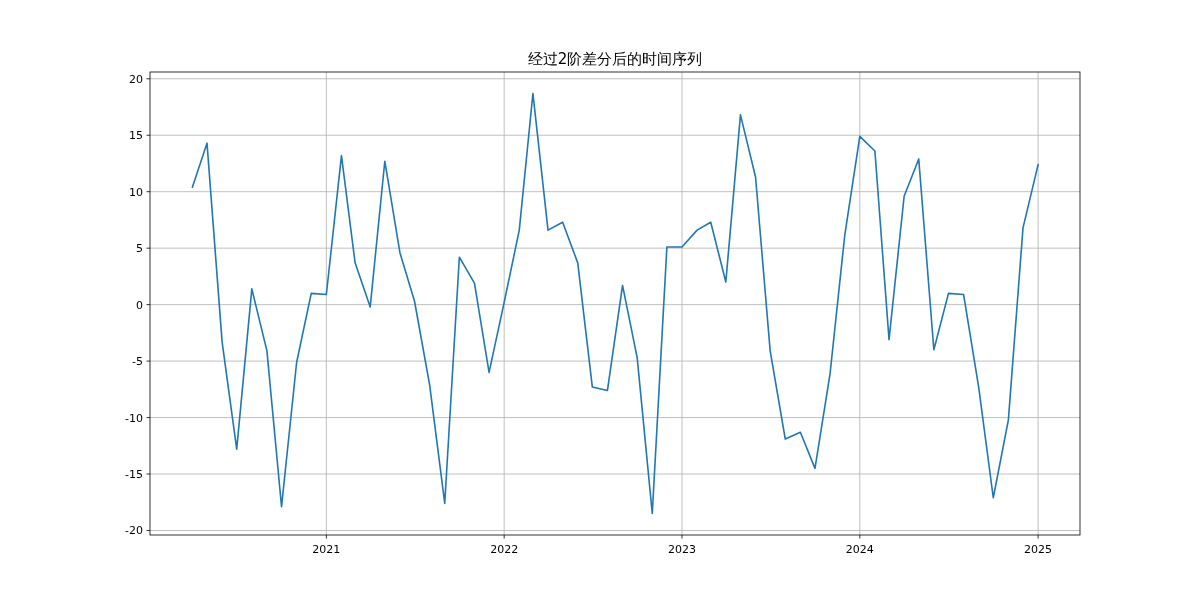 The width and height of the screenshot is (1200, 600). Describe the element at coordinates (136, 136) in the screenshot. I see `y-tick-label: 15` at that location.